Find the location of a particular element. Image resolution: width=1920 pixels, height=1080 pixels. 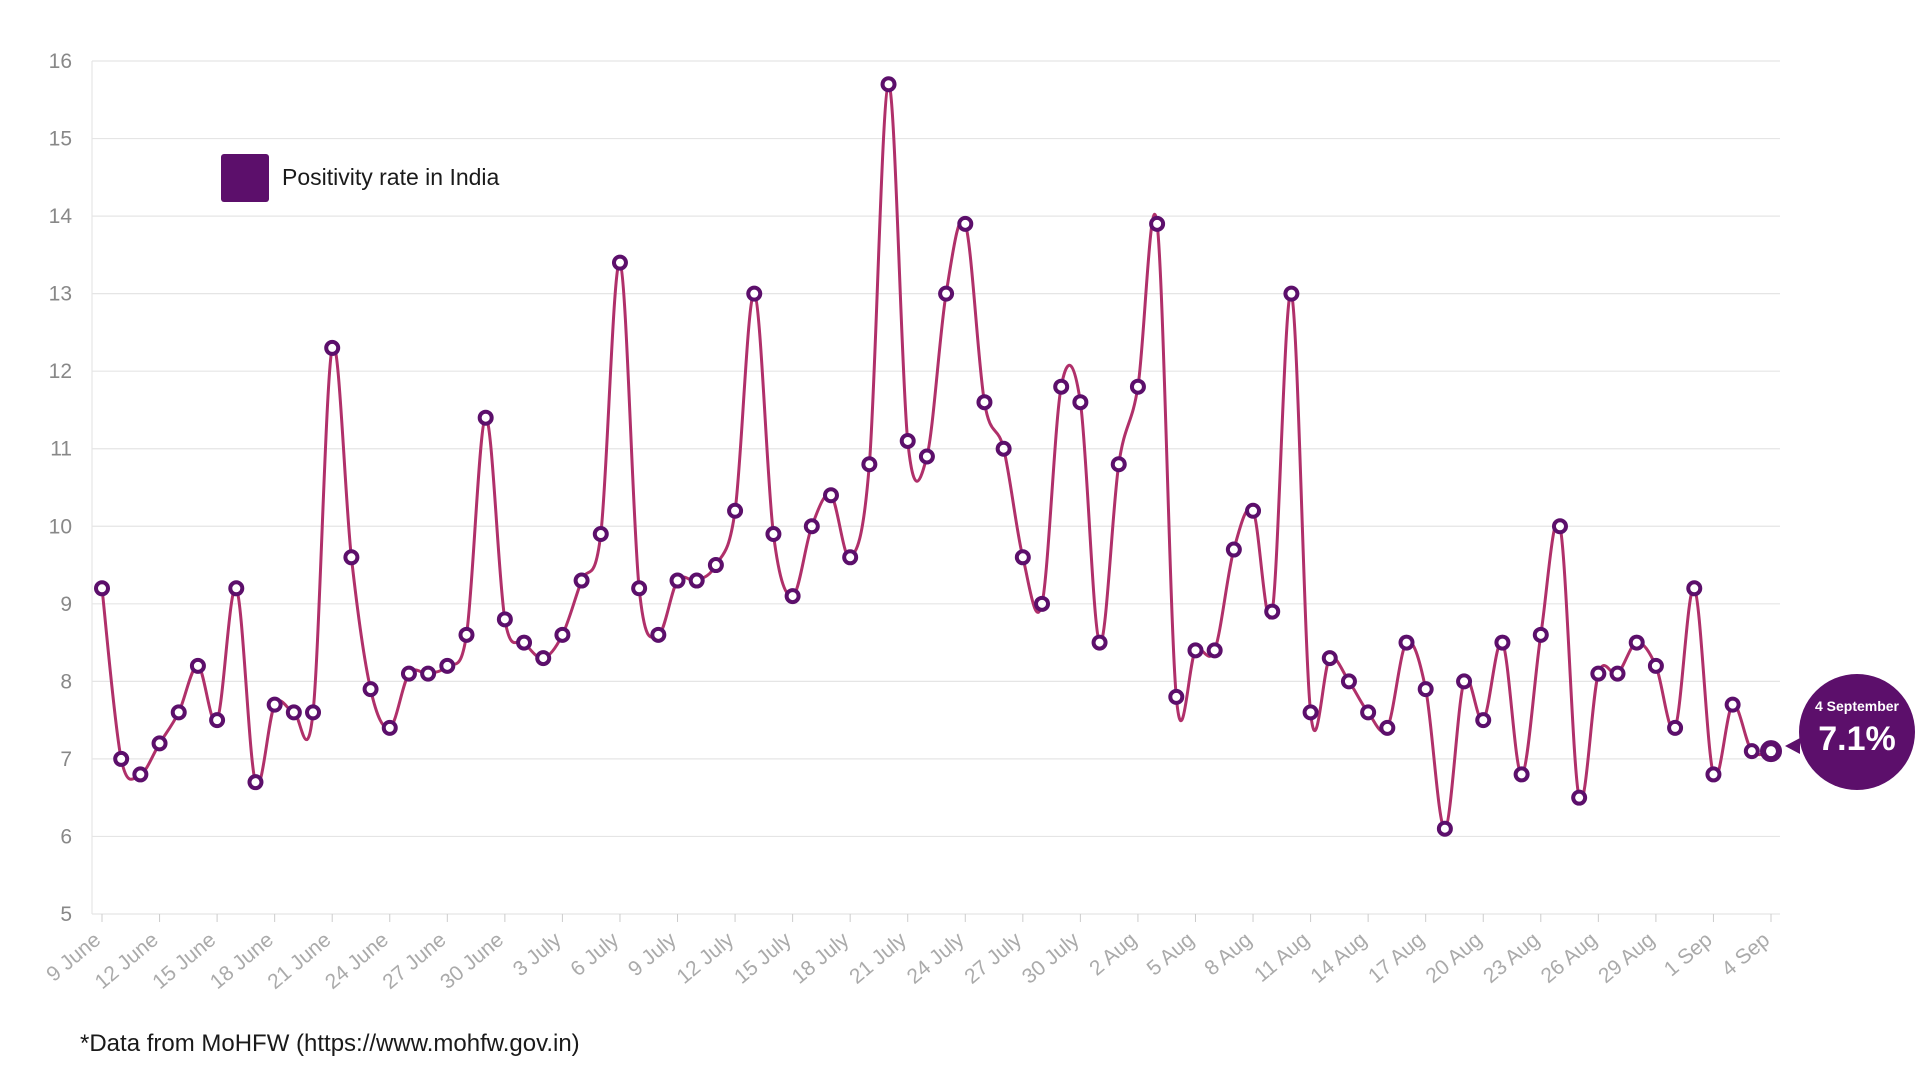

y-tick-label: 15 is located at coordinates (60, 139).